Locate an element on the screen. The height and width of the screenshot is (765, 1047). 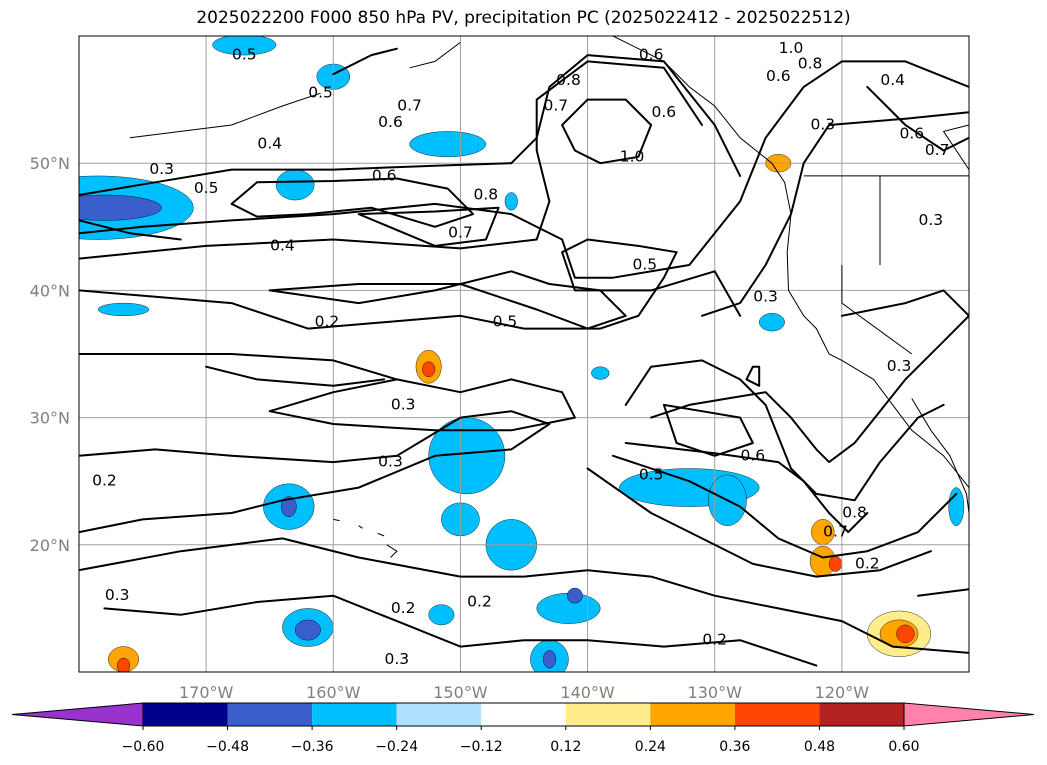
colorbar-tick-label: −0.24 is located at coordinates (396, 747).